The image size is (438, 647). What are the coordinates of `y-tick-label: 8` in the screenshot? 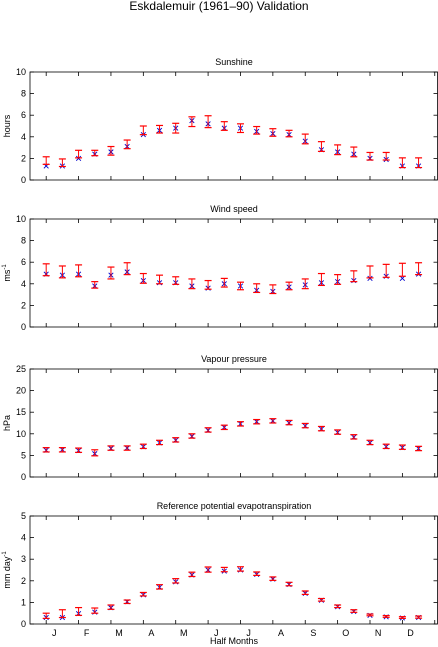 It's located at (23, 94).